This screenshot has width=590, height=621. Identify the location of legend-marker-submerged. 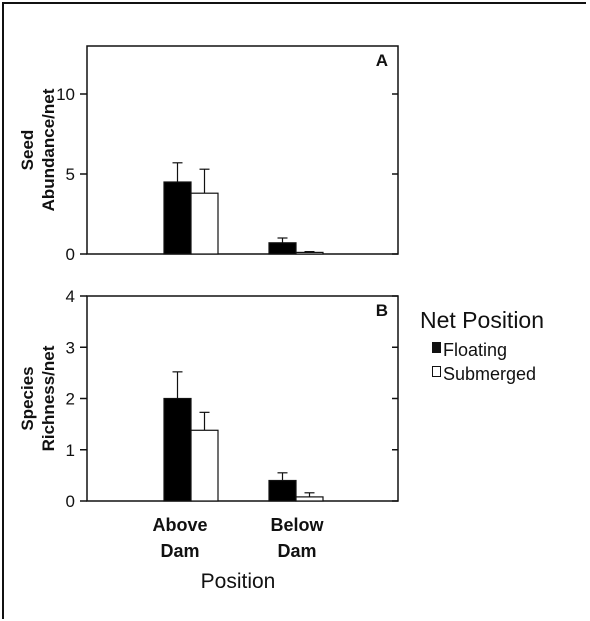
(436, 371).